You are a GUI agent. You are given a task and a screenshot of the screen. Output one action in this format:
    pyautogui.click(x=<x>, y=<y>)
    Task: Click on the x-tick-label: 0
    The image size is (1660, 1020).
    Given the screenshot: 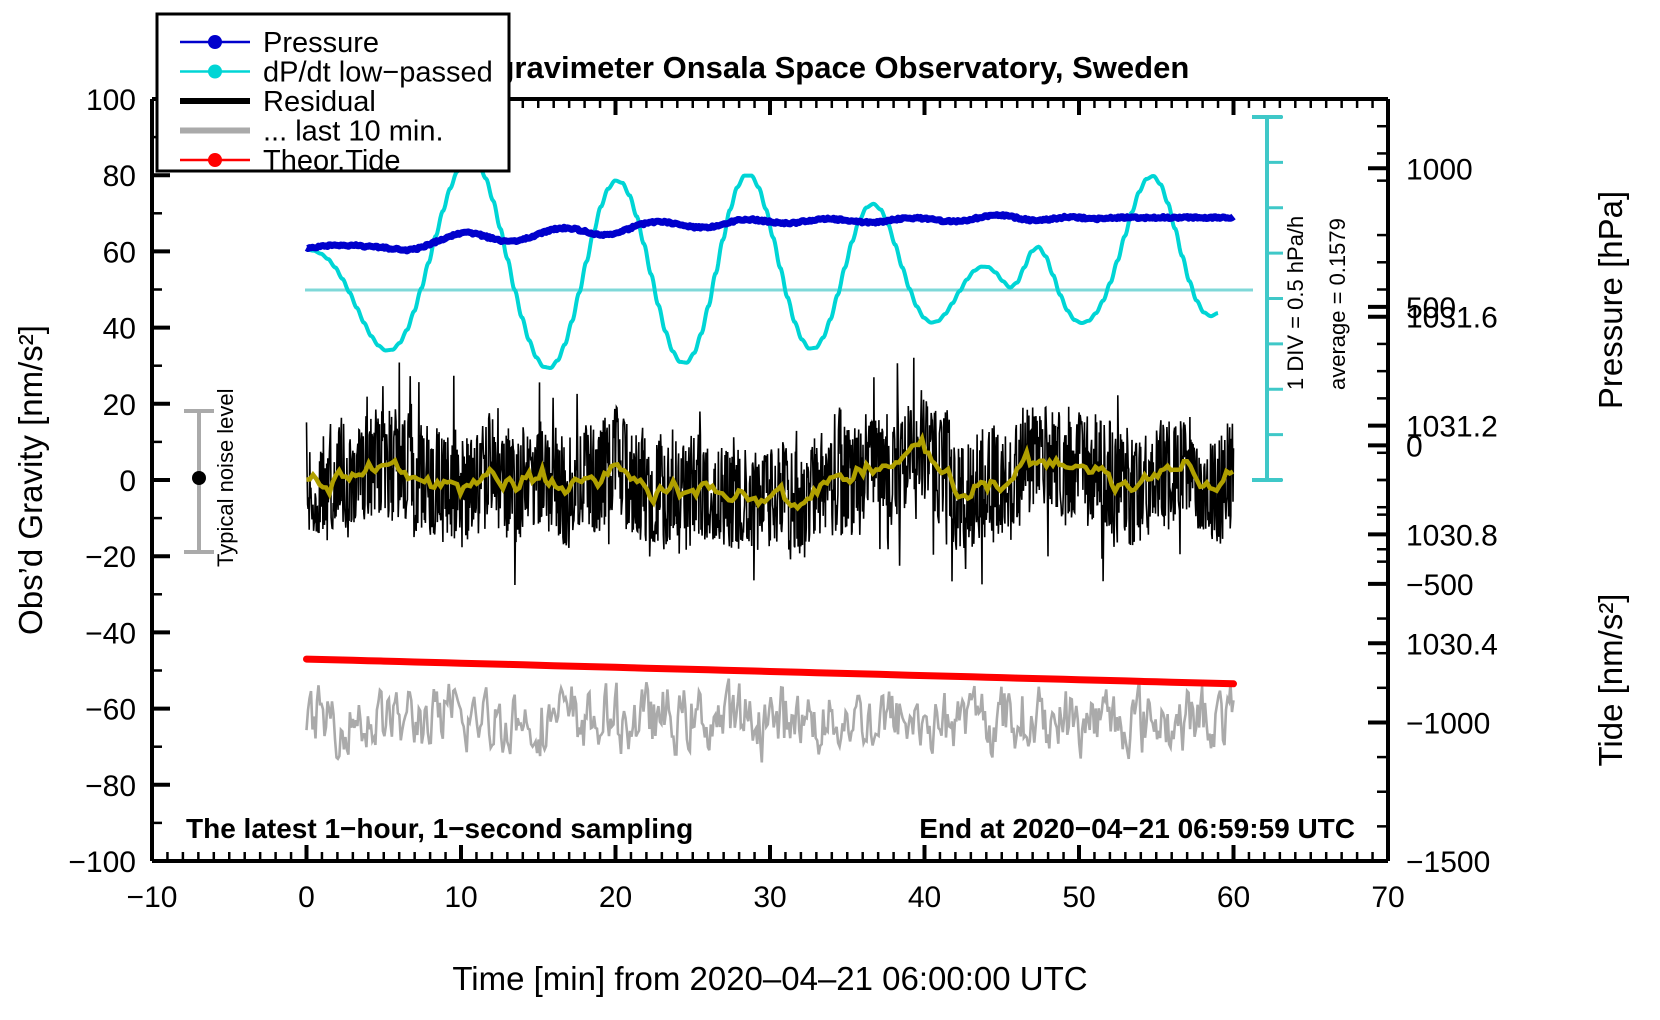 What is the action you would take?
    pyautogui.click(x=306, y=897)
    